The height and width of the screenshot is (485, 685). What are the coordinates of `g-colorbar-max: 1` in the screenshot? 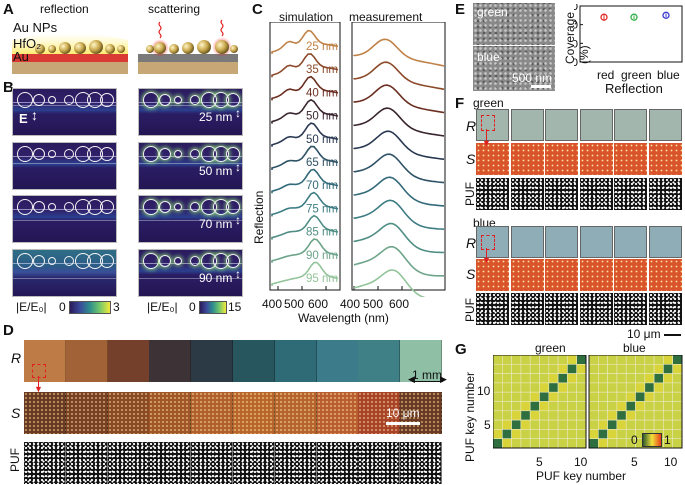 It's located at (667, 440).